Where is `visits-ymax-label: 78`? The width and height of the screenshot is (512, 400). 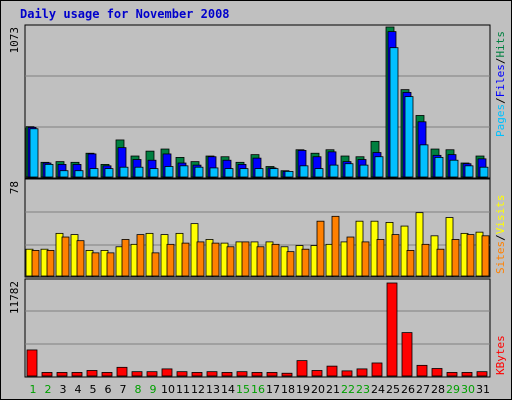 visits-ymax-label: 78 is located at coordinates (14, 187).